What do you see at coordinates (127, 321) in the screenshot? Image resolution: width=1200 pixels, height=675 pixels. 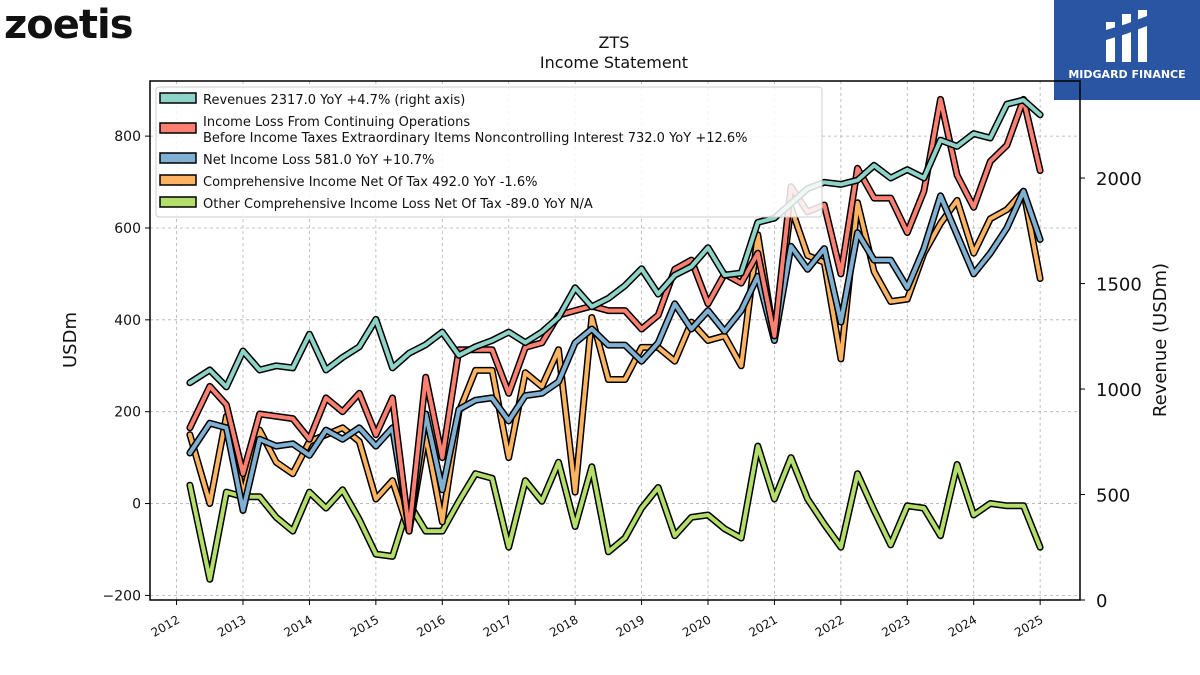 I see `y-tick-label: 400` at bounding box center [127, 321].